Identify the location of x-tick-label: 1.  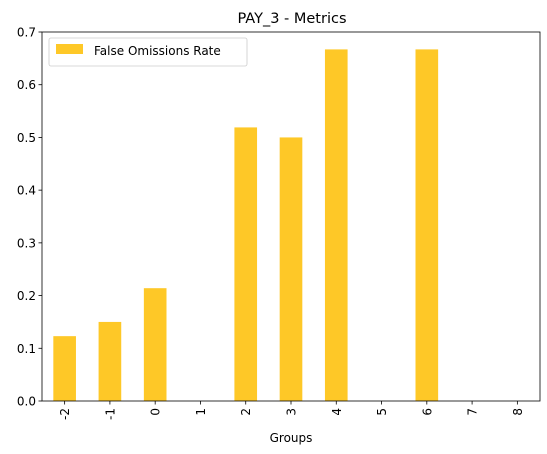
(201, 412).